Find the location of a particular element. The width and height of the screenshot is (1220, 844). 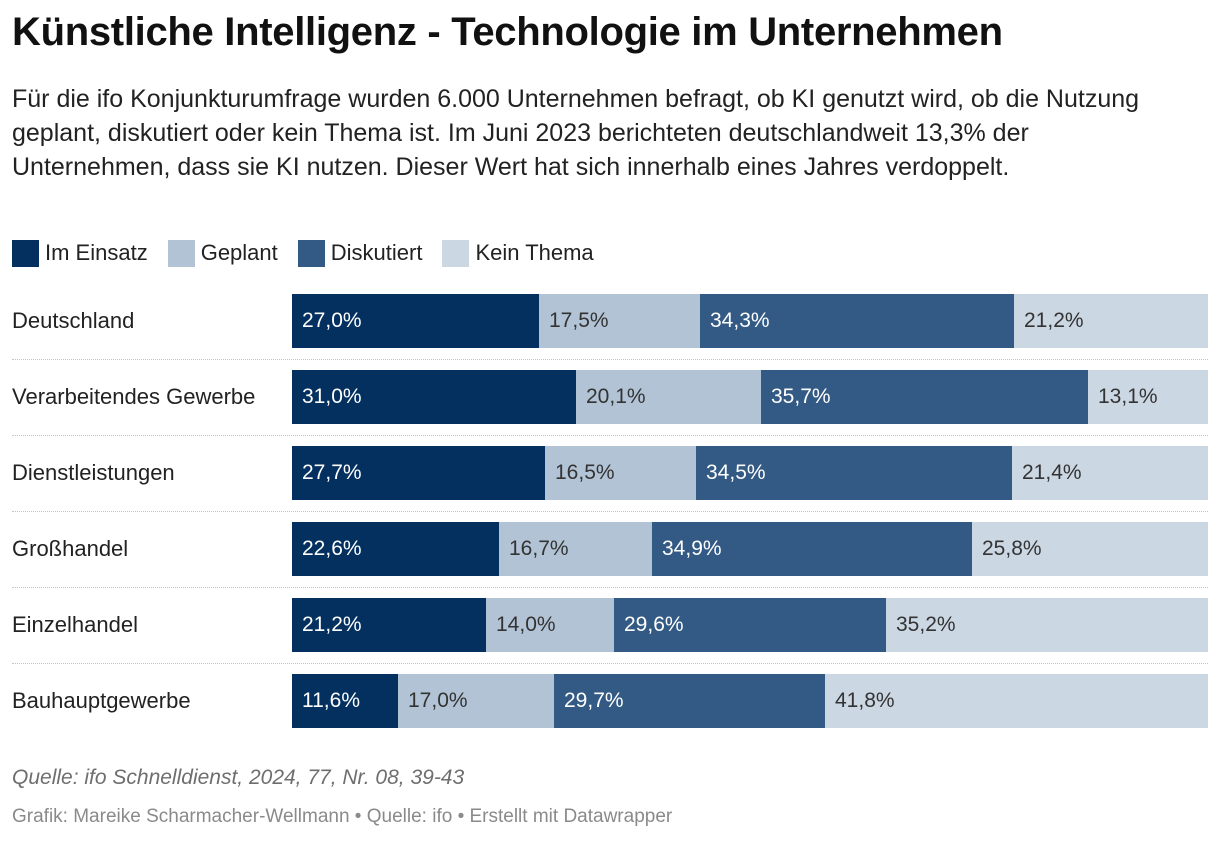

stacked-bar: 11,6% 17,0% 29,7% 41,8% is located at coordinates (750, 701).